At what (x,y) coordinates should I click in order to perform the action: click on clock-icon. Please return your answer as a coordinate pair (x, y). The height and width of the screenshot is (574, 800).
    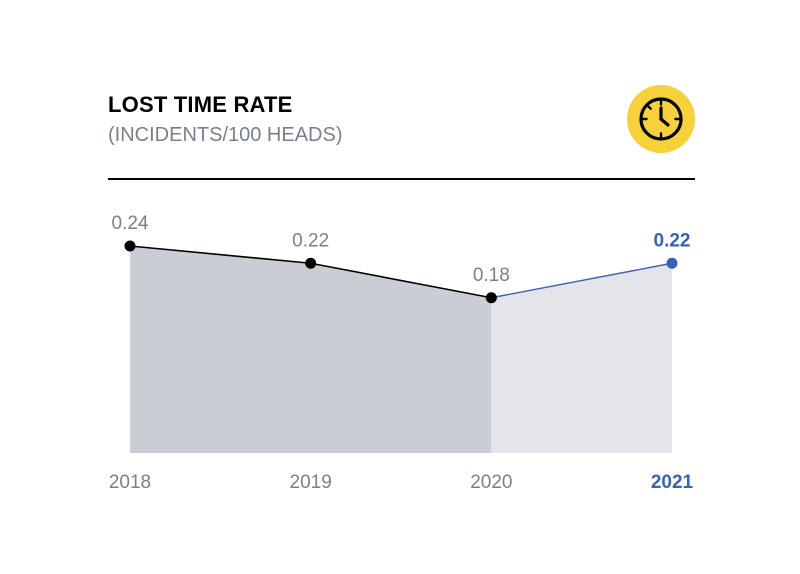
    Looking at the image, I should click on (661, 119).